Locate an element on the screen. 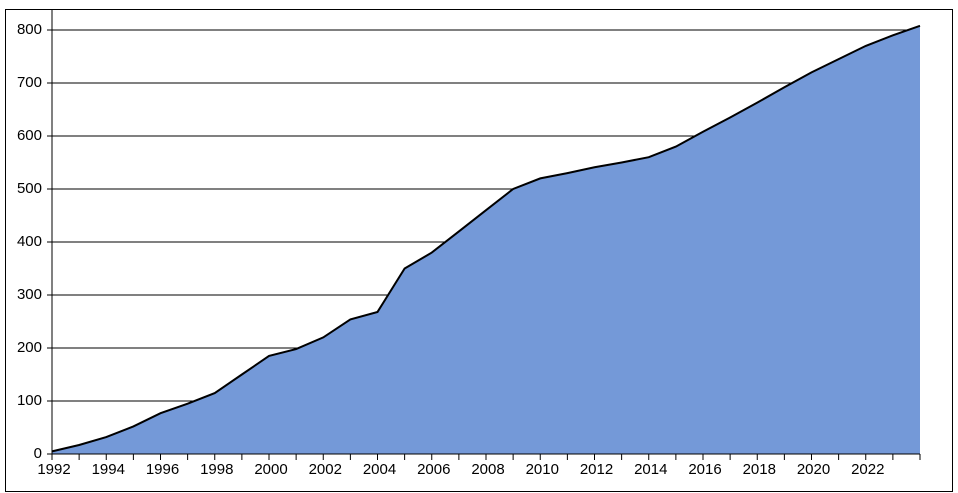 Image resolution: width=958 pixels, height=493 pixels. y-tick-label: 0 is located at coordinates (38, 453).